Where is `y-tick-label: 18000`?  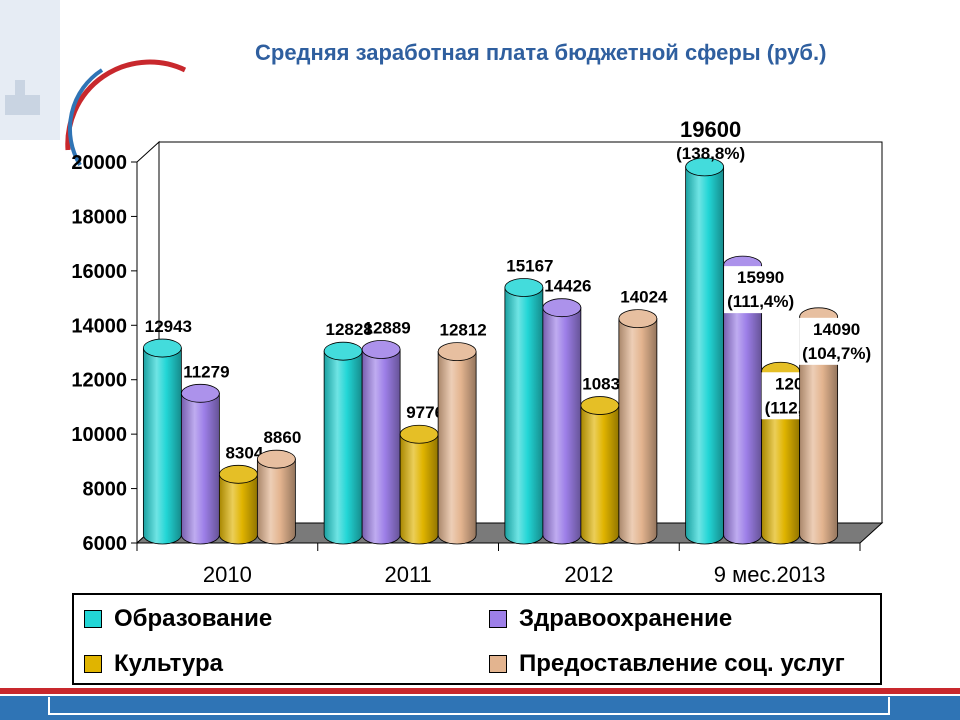
y-tick-label: 18000 is located at coordinates (99, 217).